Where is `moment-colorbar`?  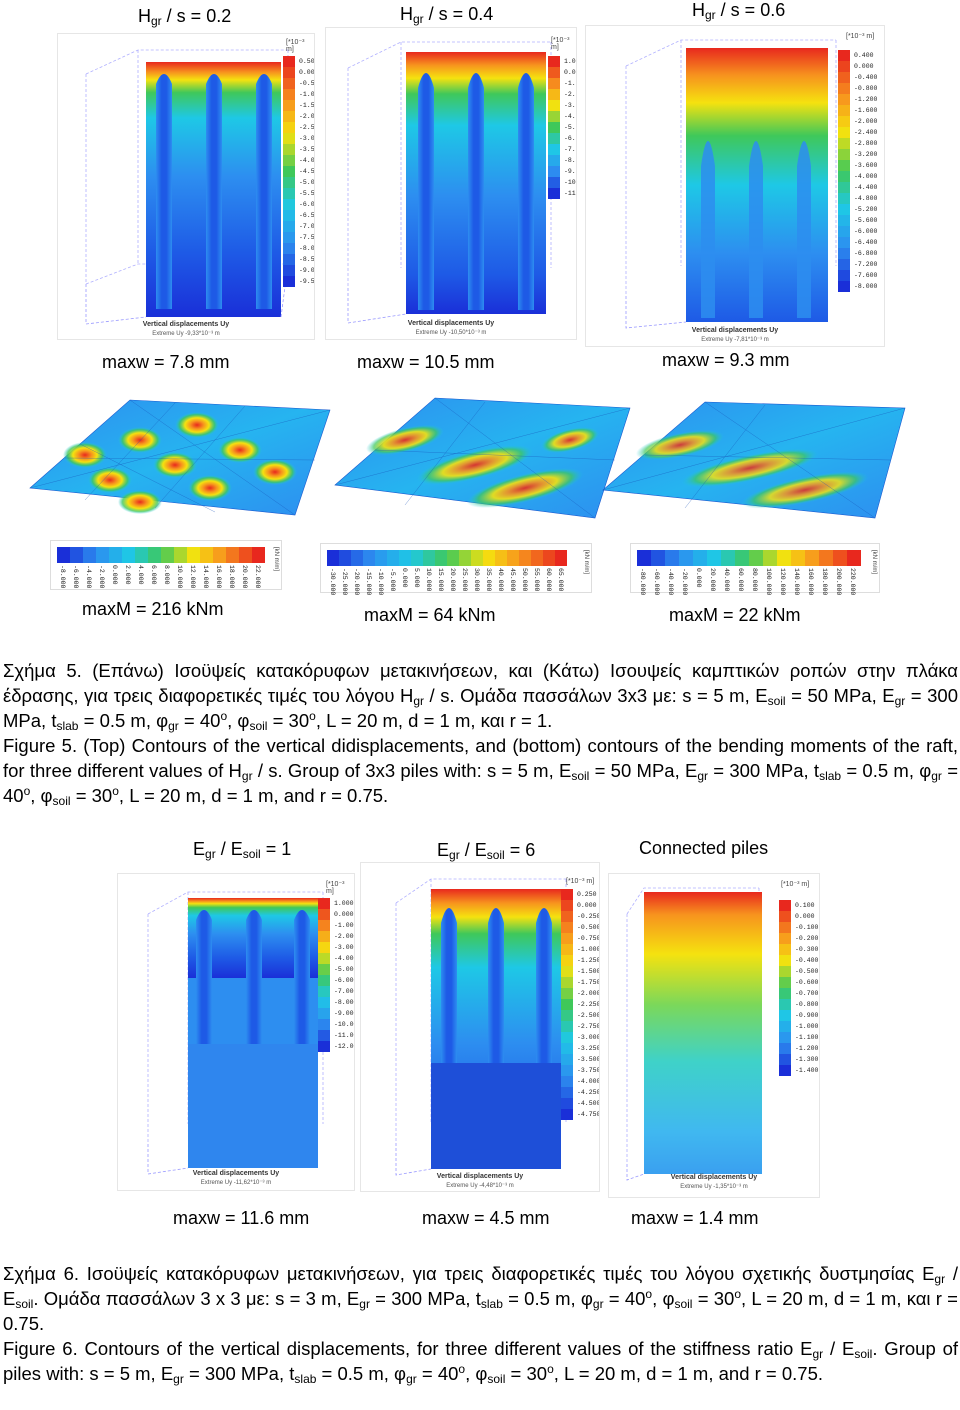
moment-colorbar is located at coordinates (447, 558).